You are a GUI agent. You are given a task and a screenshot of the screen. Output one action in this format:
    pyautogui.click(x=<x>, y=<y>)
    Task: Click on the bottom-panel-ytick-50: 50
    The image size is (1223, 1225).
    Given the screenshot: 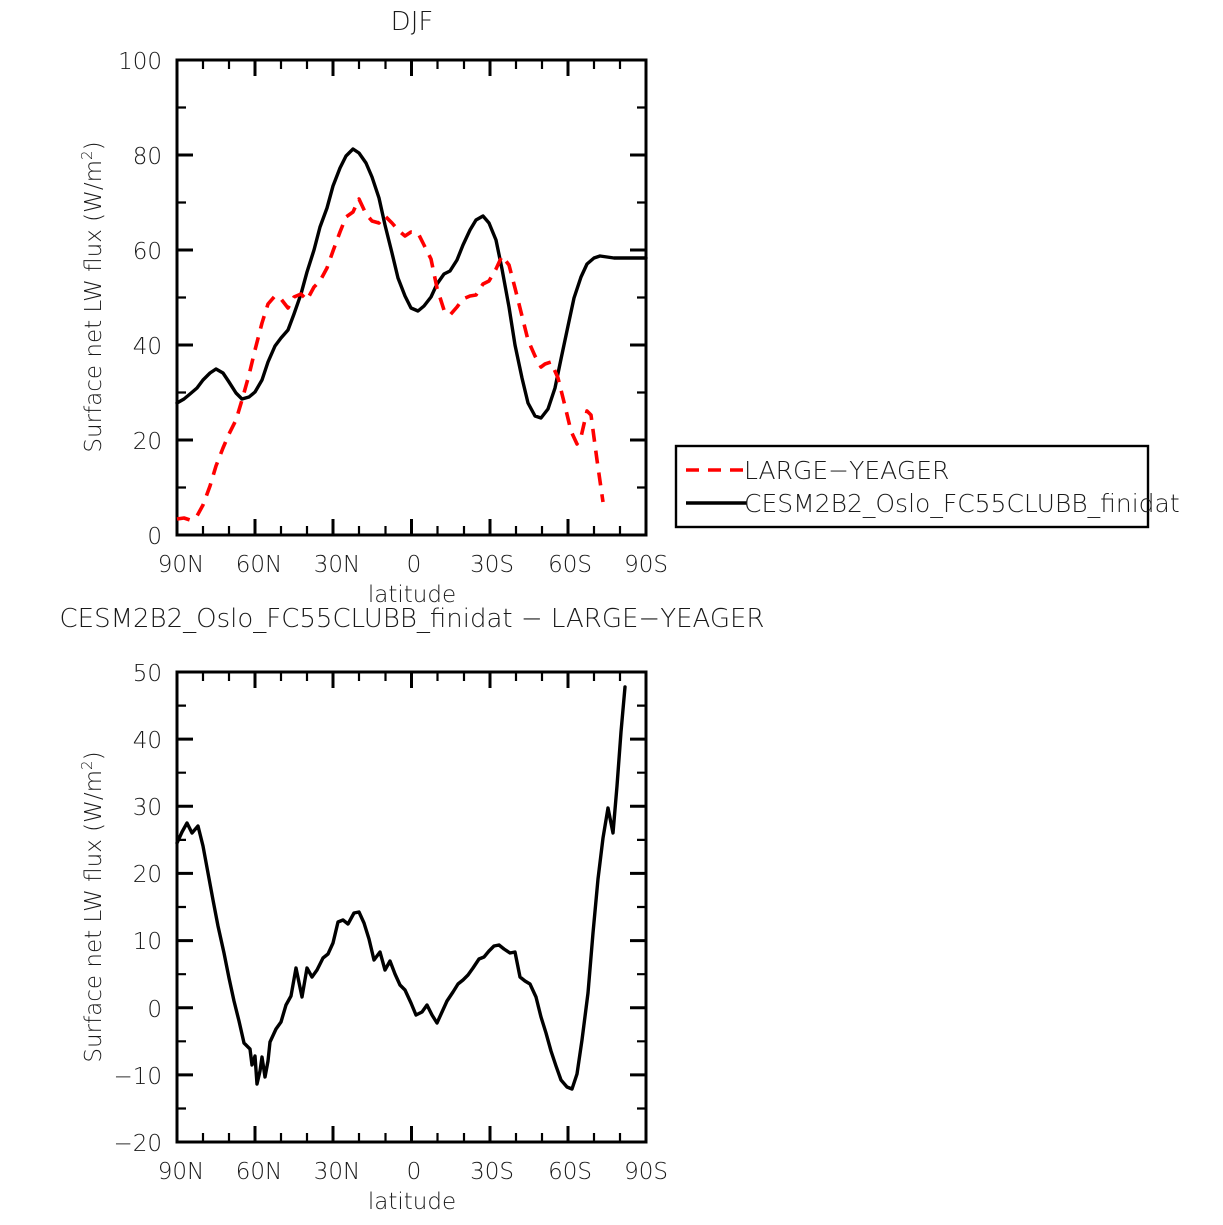 What is the action you would take?
    pyautogui.click(x=147, y=674)
    